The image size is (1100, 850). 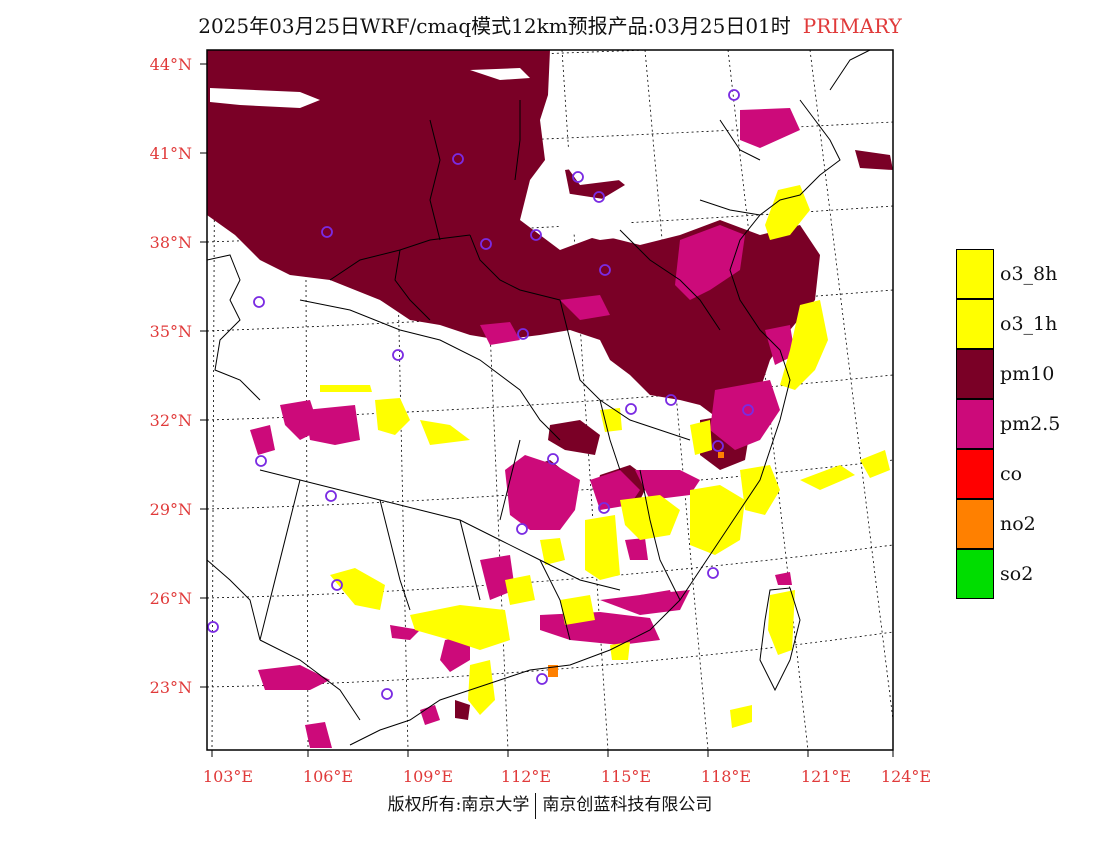 I want to click on legend-label: no2, so click(x=1018, y=524).